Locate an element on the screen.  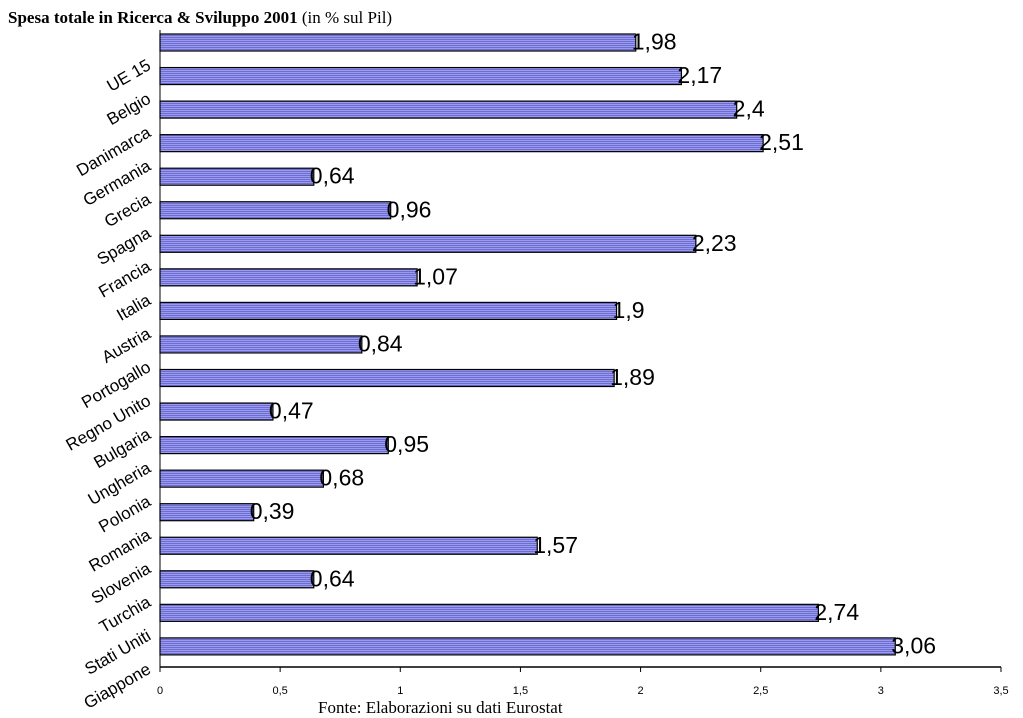
value-label: 2,51 is located at coordinates (781, 142).